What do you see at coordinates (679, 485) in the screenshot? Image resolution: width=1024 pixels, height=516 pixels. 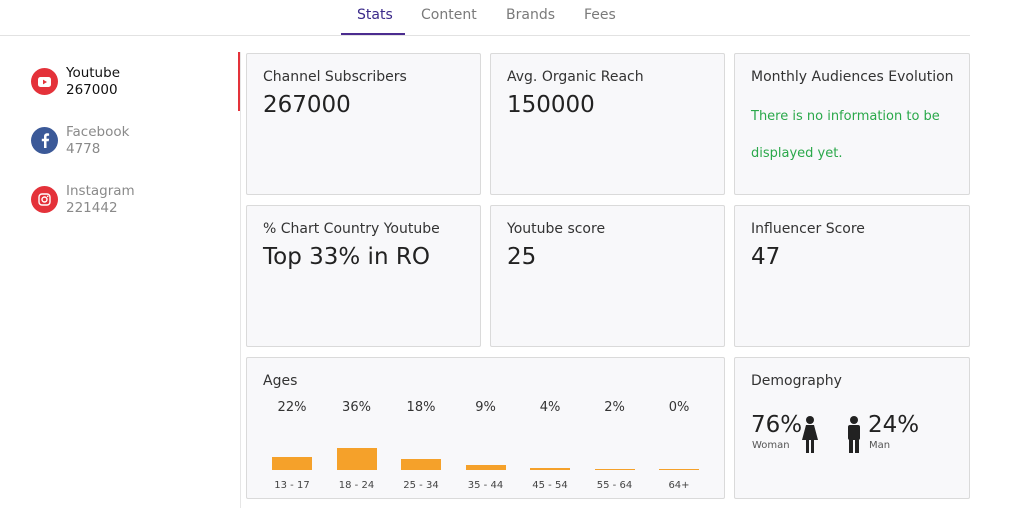 I see `age-group-label: 64+` at bounding box center [679, 485].